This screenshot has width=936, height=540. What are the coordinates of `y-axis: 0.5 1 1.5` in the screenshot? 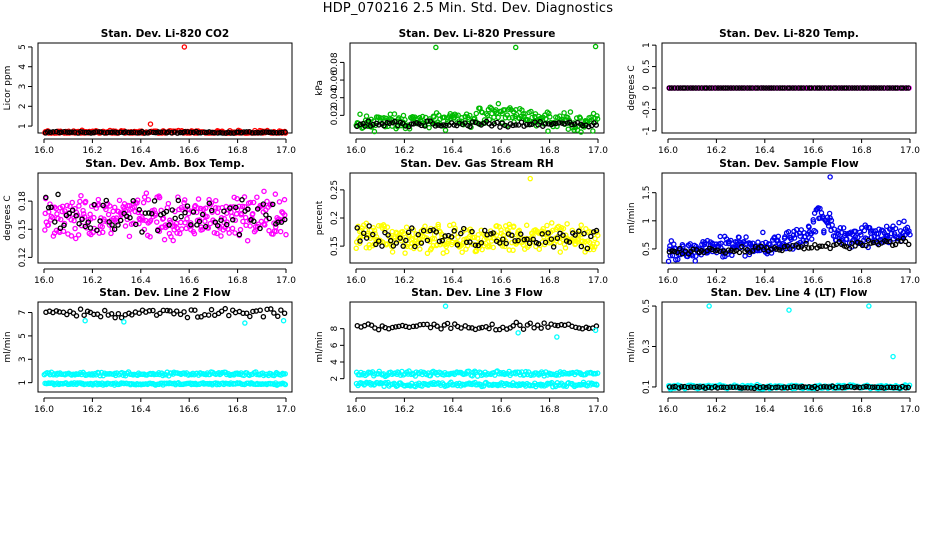 It's located at (649, 221).